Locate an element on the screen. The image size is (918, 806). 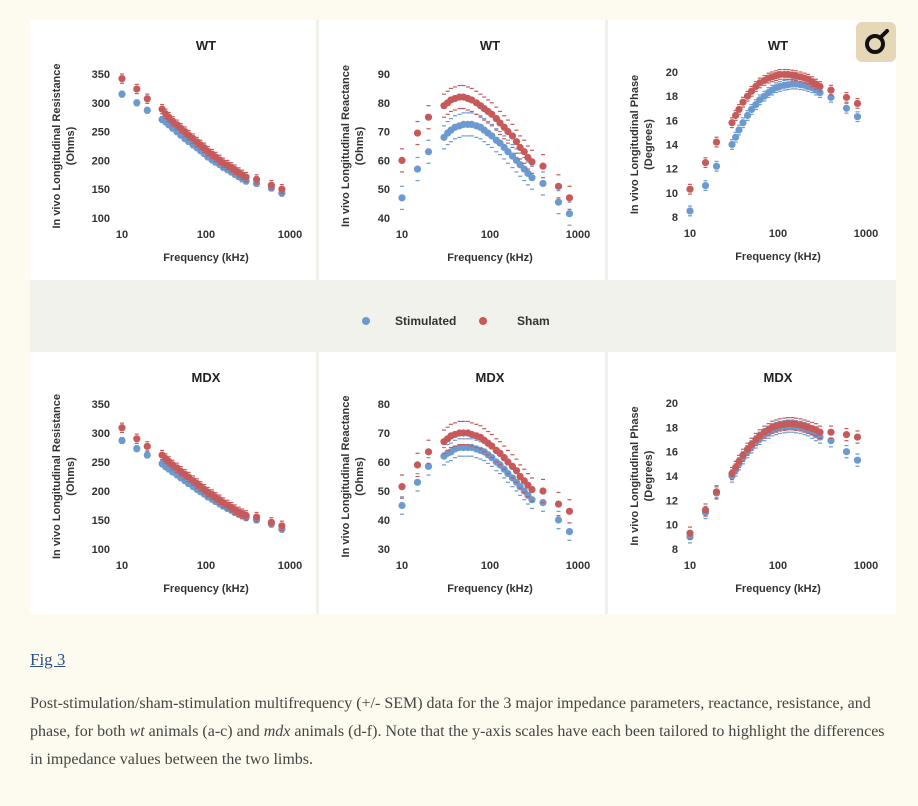
y-axis-label: In vivo Longitudinal Phase (Degrees) is located at coordinates (642, 144).